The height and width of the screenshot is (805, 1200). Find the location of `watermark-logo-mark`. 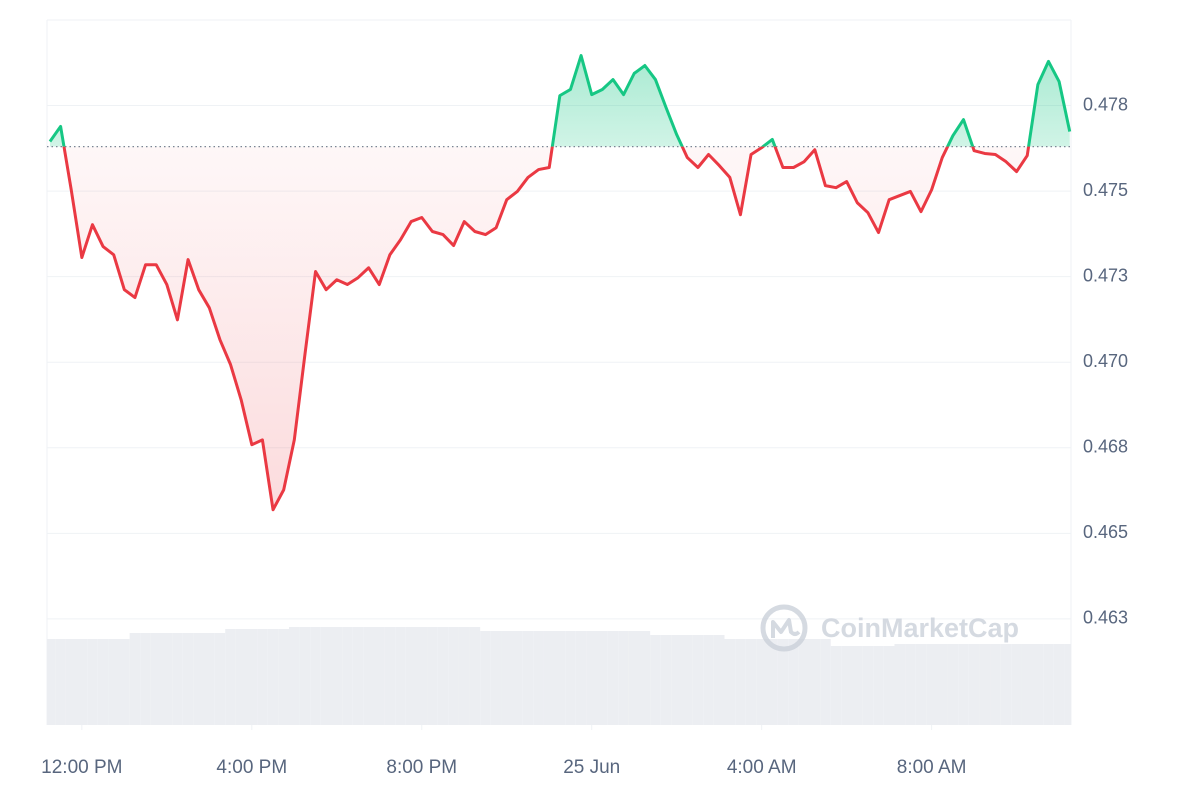

watermark-logo-mark is located at coordinates (786, 628).